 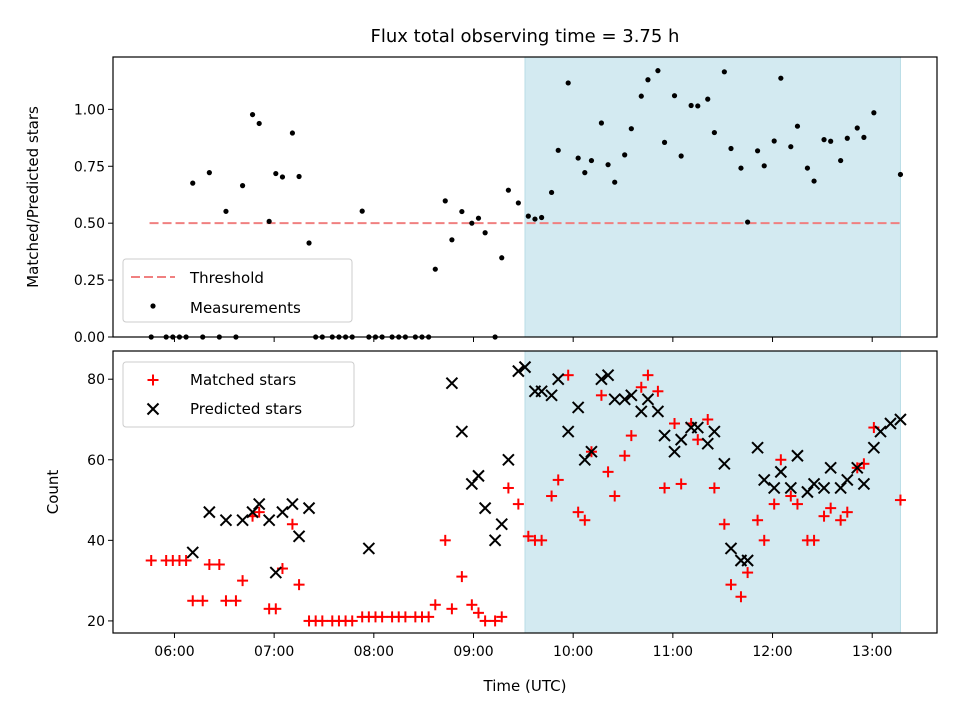 I want to click on x-tick-label: 06:00, so click(x=174, y=652).